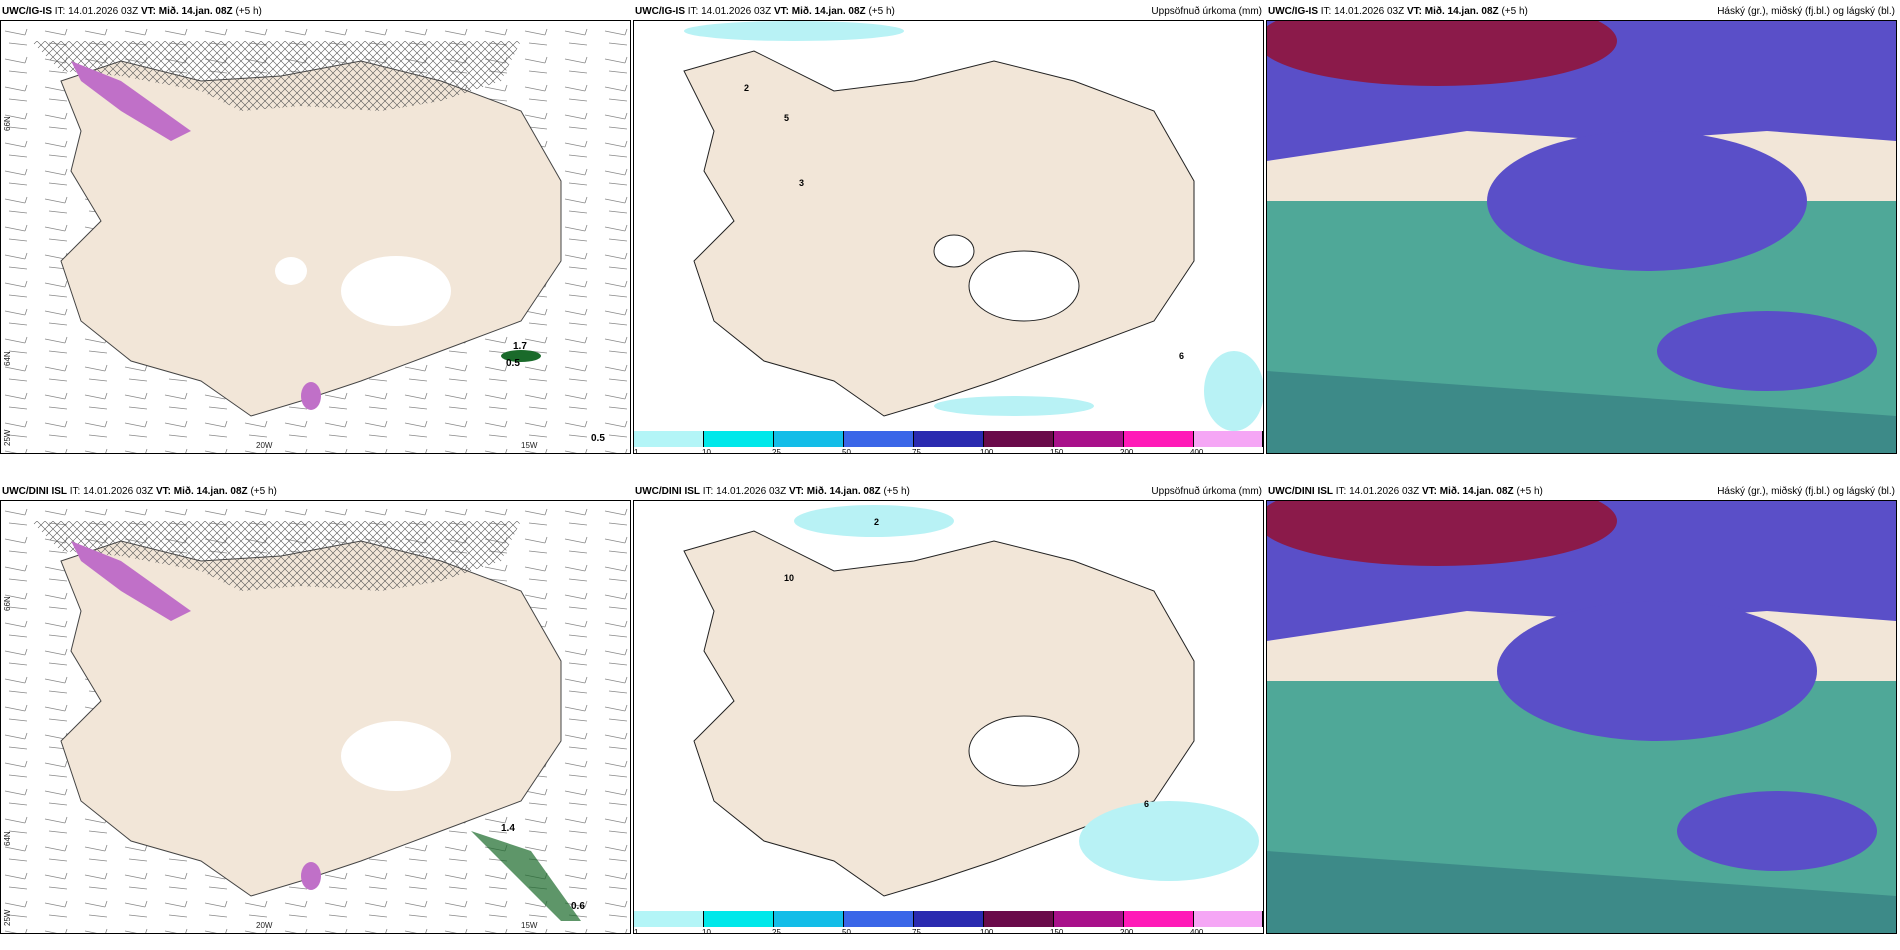 The width and height of the screenshot is (1900, 950). What do you see at coordinates (786, 118) in the screenshot?
I see `precip-value: 5` at bounding box center [786, 118].